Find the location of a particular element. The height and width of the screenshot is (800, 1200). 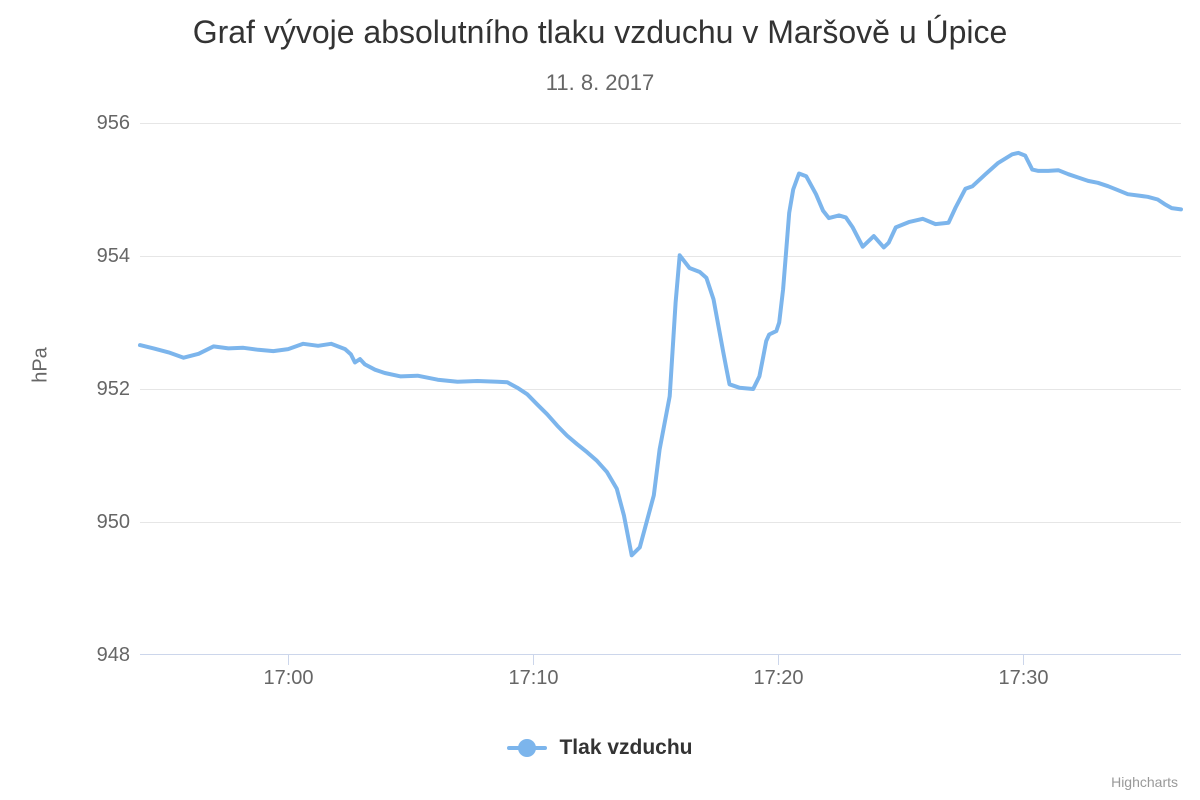

x-axis-label: 17:00 is located at coordinates (288, 678).